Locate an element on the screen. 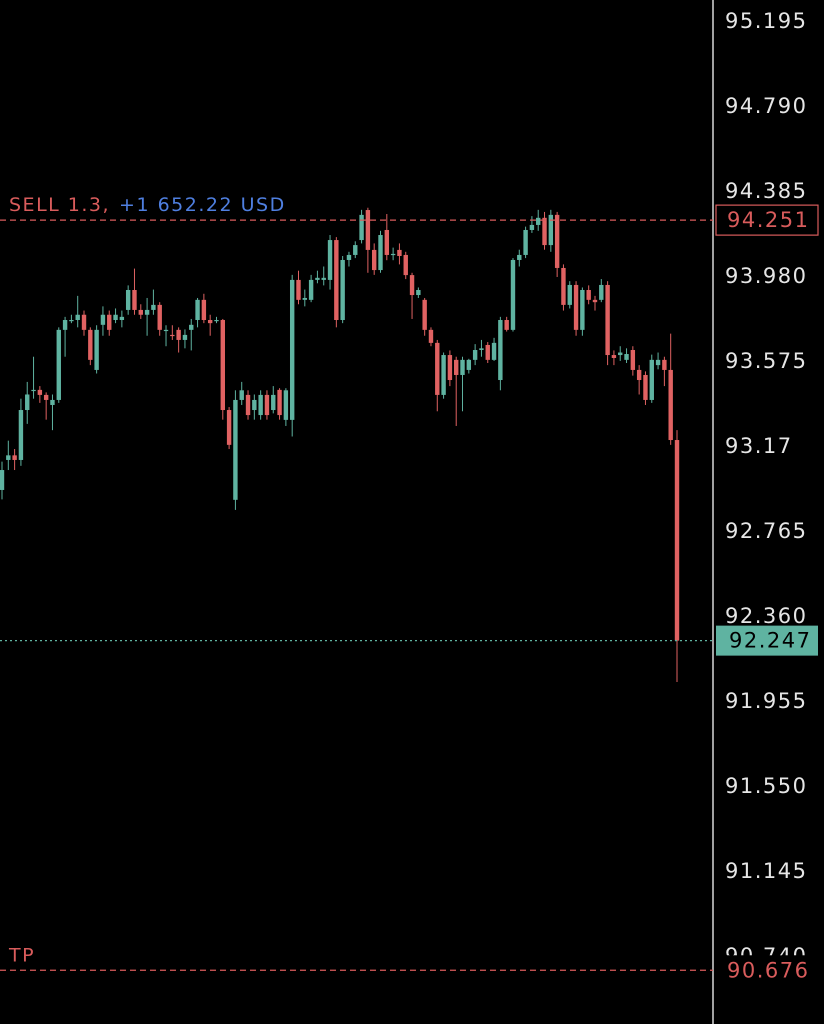 The height and width of the screenshot is (1024, 824). y-tick-label: 92.360 is located at coordinates (766, 616).